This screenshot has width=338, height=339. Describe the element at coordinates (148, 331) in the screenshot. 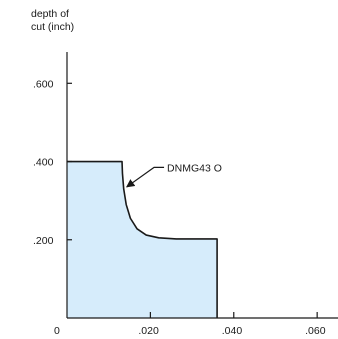

I see `x-tick-label: .020` at that location.